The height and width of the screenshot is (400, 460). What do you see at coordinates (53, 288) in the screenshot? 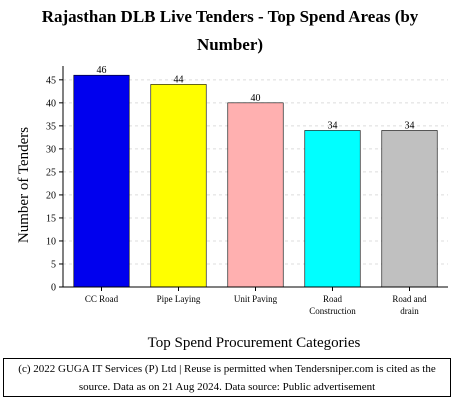
I see `y-tick-label: 0` at bounding box center [53, 288].